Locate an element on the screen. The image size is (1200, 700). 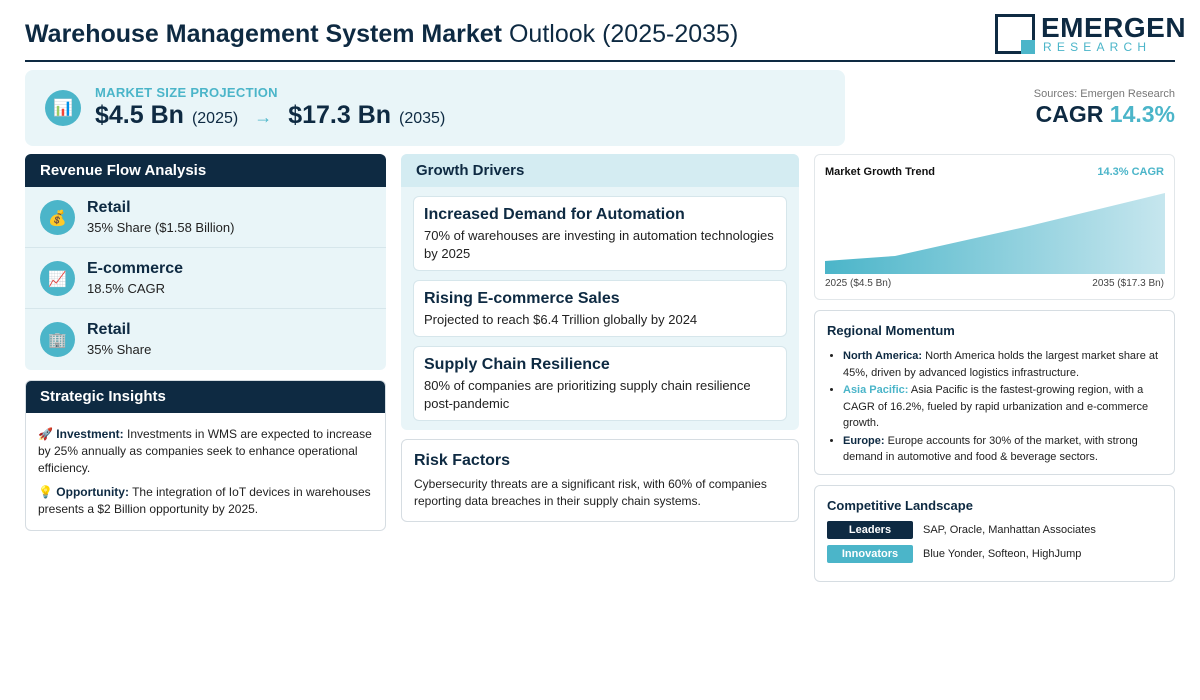
start-value: $4.5 Bn is located at coordinates (139, 115).